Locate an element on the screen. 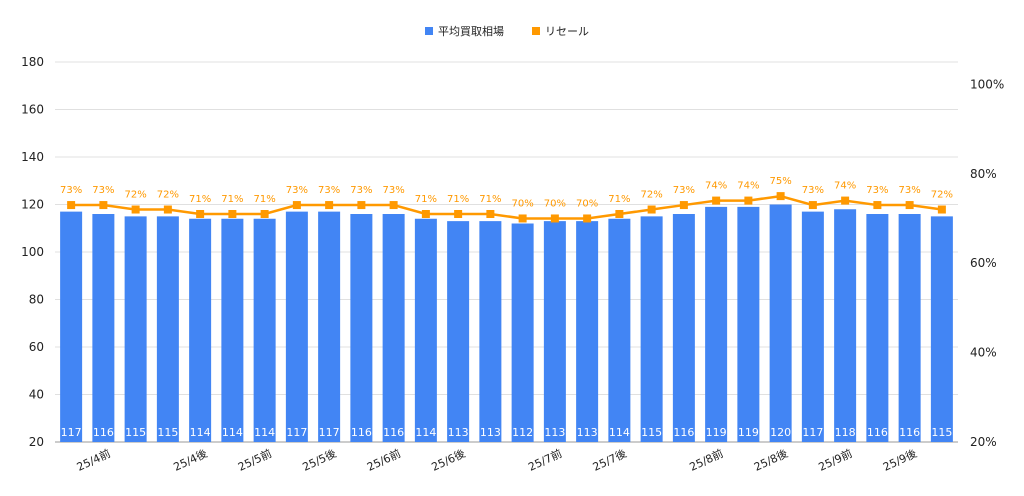 The image size is (1024, 496). left-axis-tick: 80 is located at coordinates (36, 300).